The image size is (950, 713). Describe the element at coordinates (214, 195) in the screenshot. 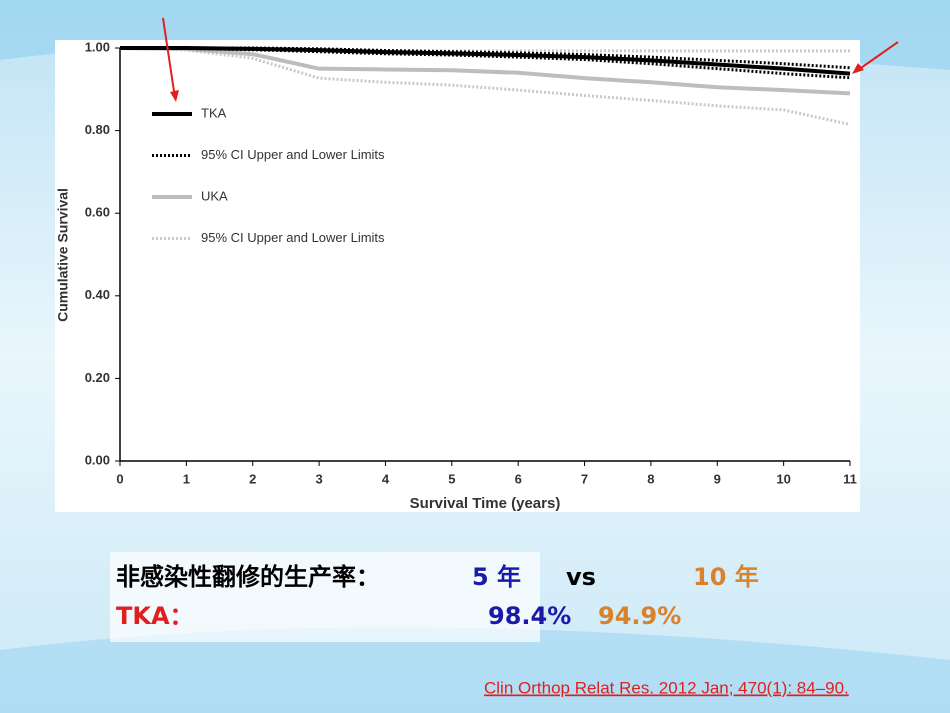

I see `legend-label: UKA` at that location.